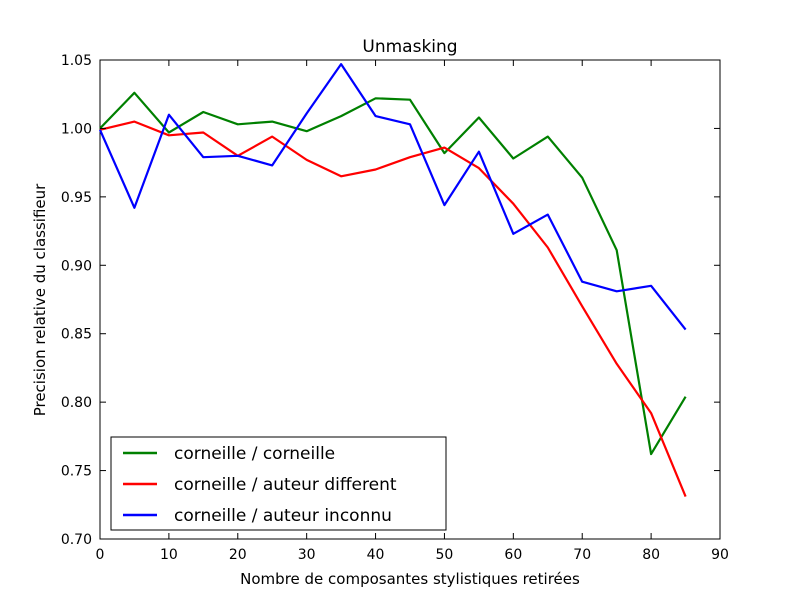  What do you see at coordinates (76, 266) in the screenshot?
I see `y-tick-label: 0.90` at bounding box center [76, 266].